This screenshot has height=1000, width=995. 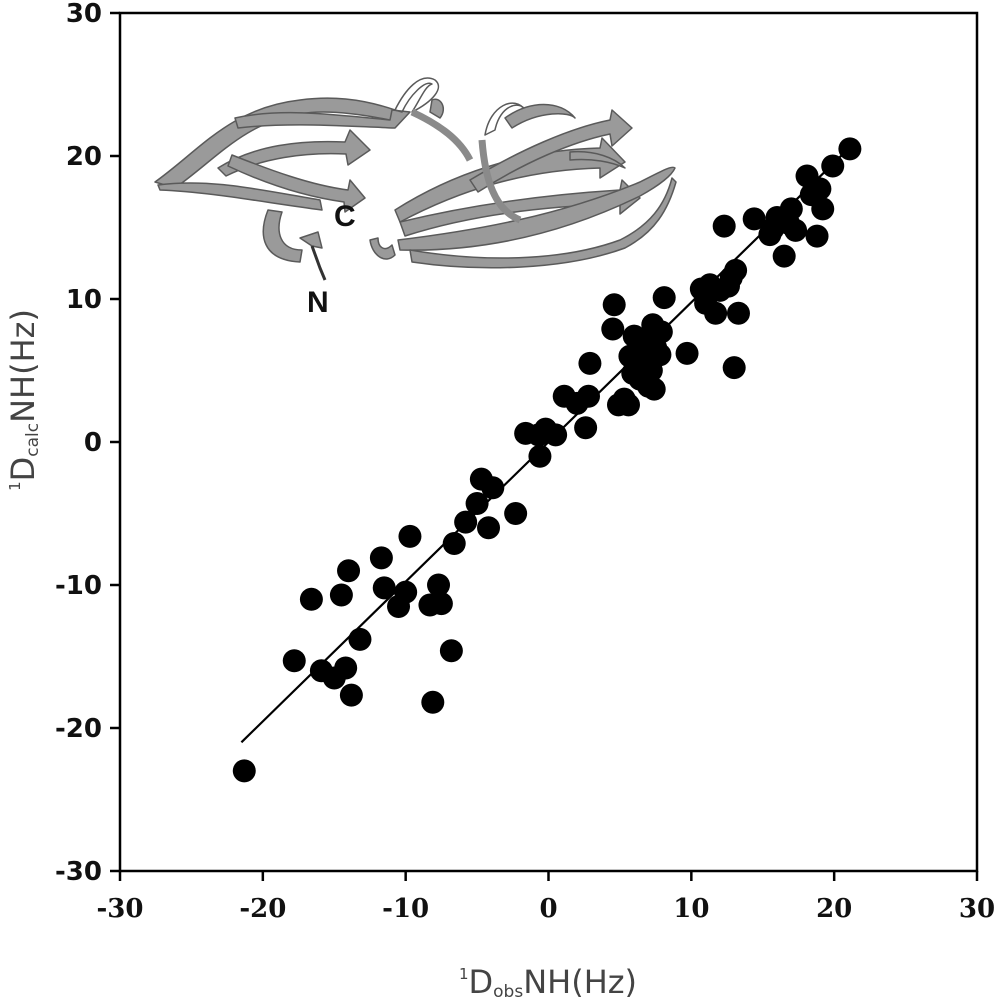 What do you see at coordinates (977, 909) in the screenshot?
I see `x-tick-label: 30` at bounding box center [977, 909].